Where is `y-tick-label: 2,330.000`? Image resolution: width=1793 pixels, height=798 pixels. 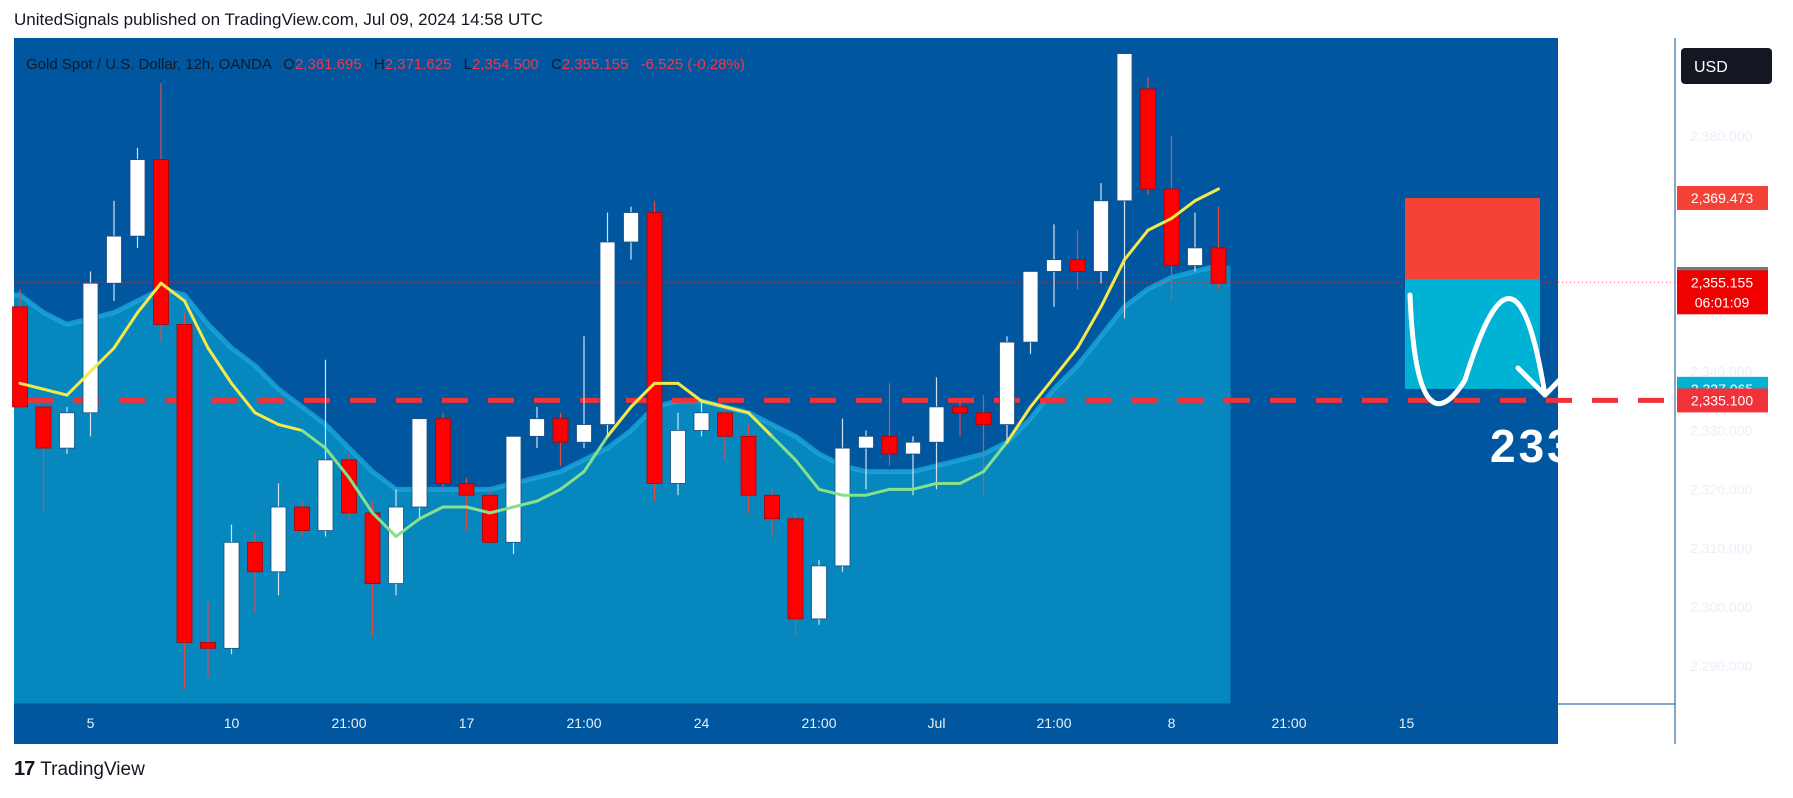 y-tick-label: 2,330.000 is located at coordinates (1721, 430).